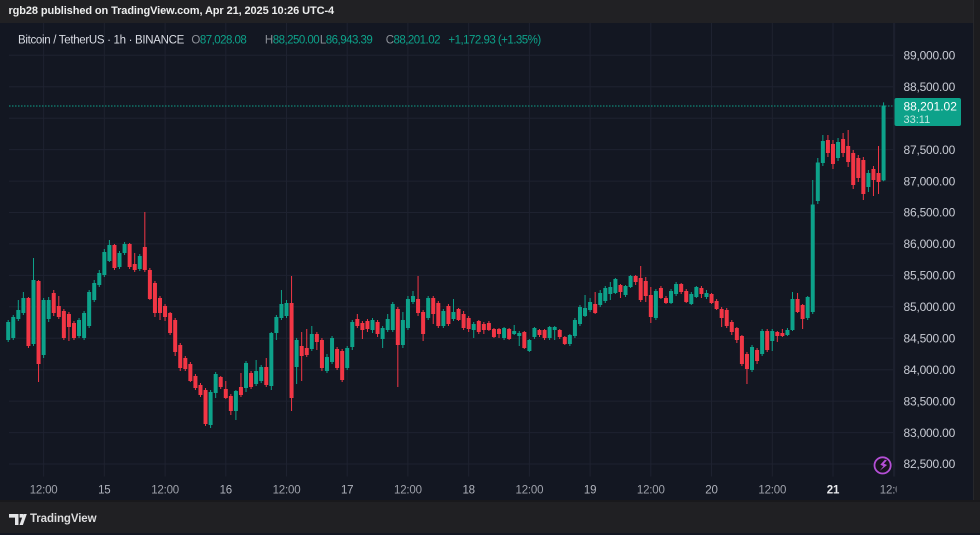 This screenshot has width=980, height=535. Describe the element at coordinates (711, 491) in the screenshot. I see `svg-text: 20` at that location.